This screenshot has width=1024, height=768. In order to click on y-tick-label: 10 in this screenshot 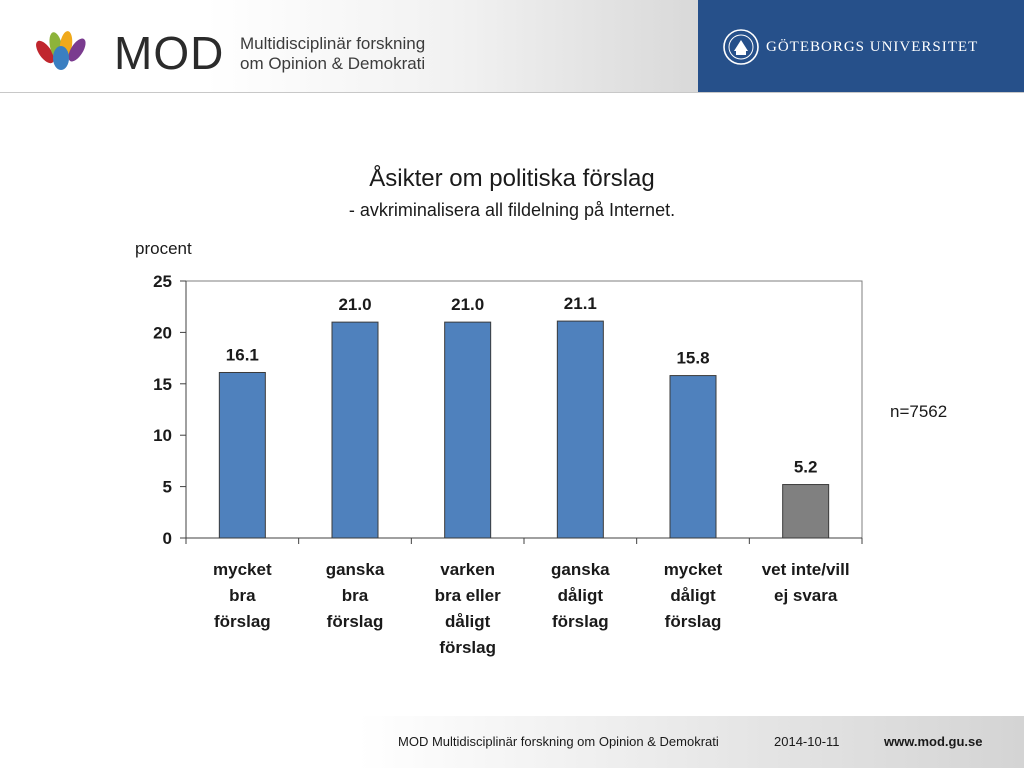, I will do `click(162, 435)`.